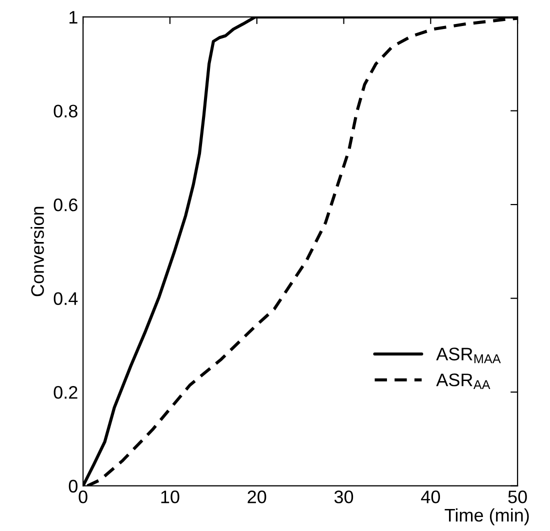 This screenshot has width=550, height=531. What do you see at coordinates (74, 17) in the screenshot?
I see `y-tick-label: 1` at bounding box center [74, 17].